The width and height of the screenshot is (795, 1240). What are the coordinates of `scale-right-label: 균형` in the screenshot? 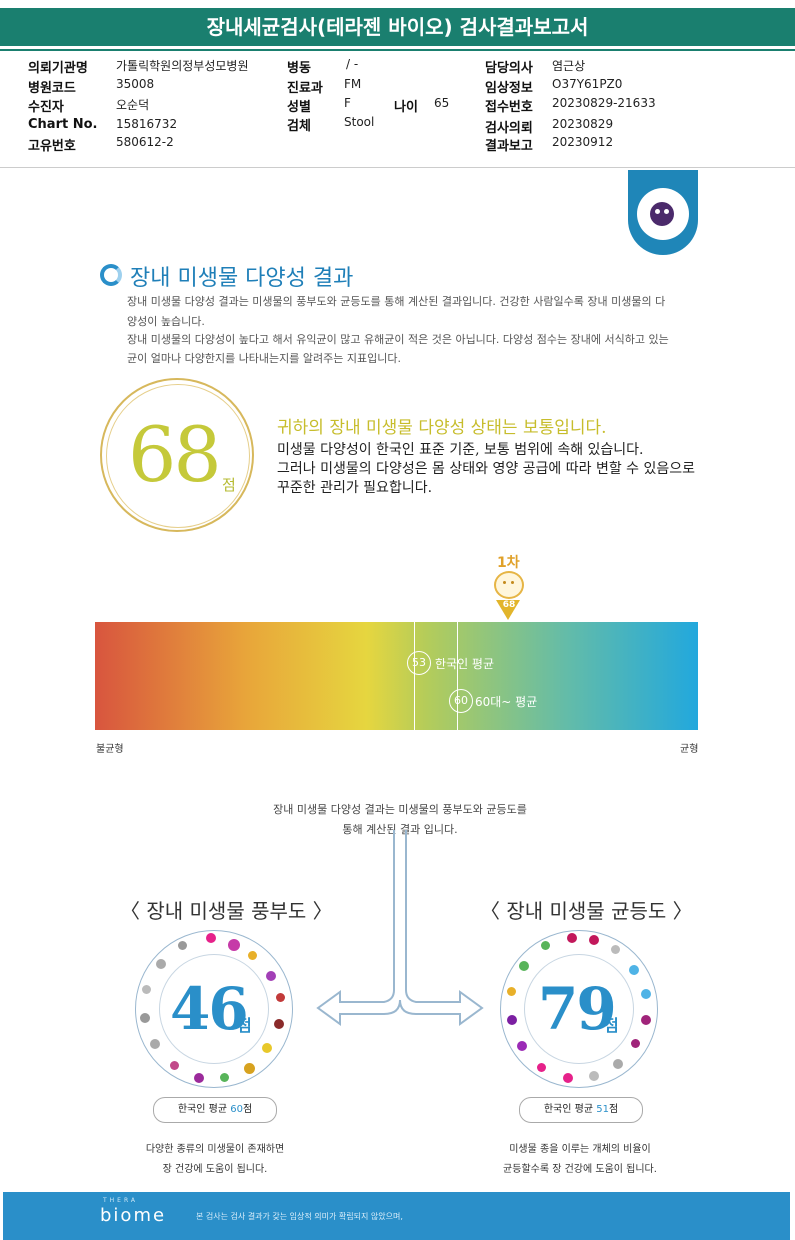 It's located at (689, 749).